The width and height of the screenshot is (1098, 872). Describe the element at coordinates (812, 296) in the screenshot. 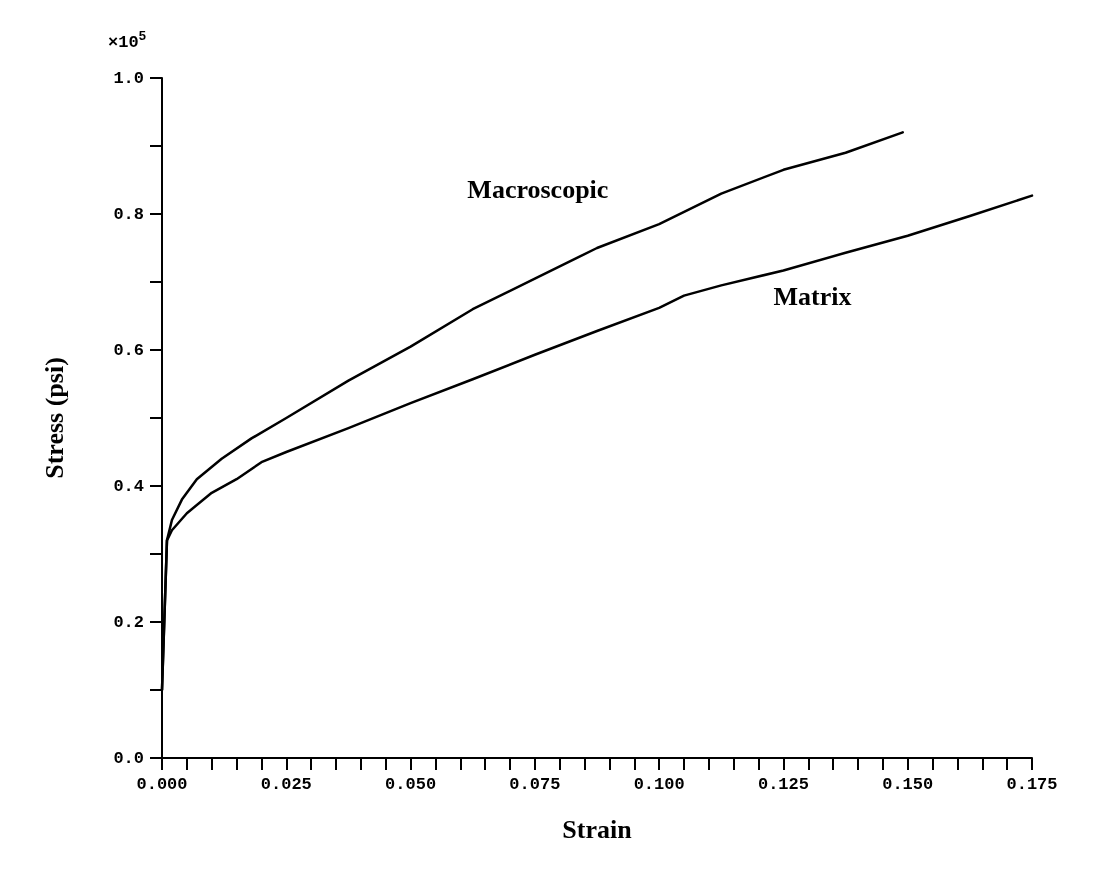

I see `series-label: Matrix` at that location.